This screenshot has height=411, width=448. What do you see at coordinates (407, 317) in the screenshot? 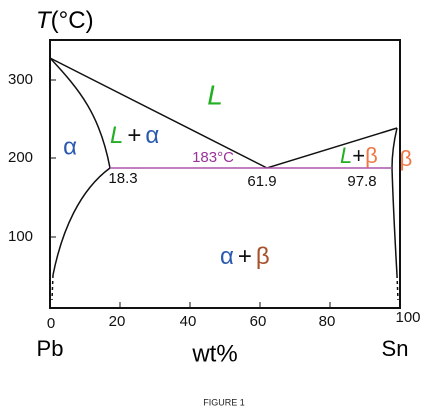
I see `x-tick-label: 100` at bounding box center [407, 317].